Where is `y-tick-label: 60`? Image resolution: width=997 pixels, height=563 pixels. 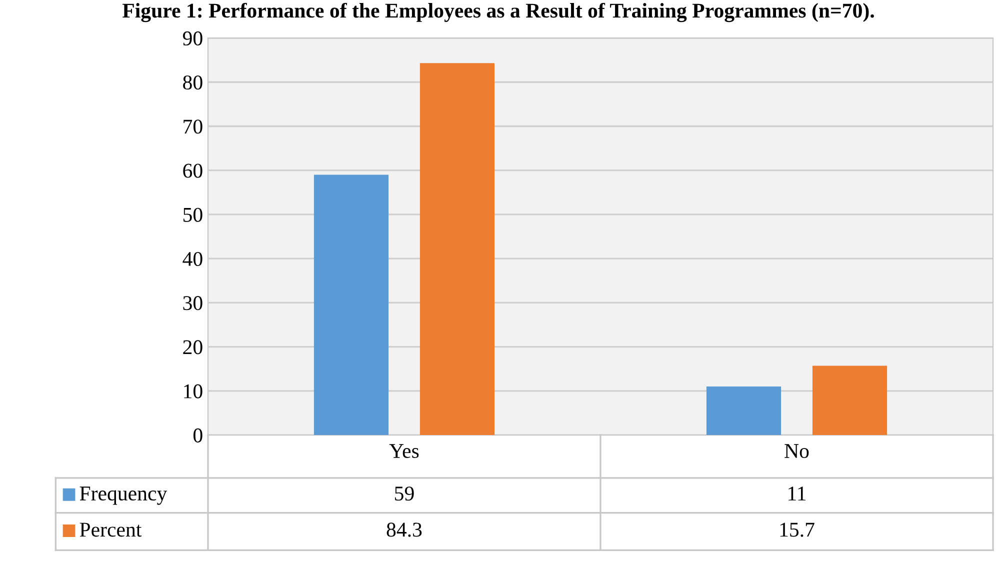
y-tick-label: 60 is located at coordinates (192, 171).